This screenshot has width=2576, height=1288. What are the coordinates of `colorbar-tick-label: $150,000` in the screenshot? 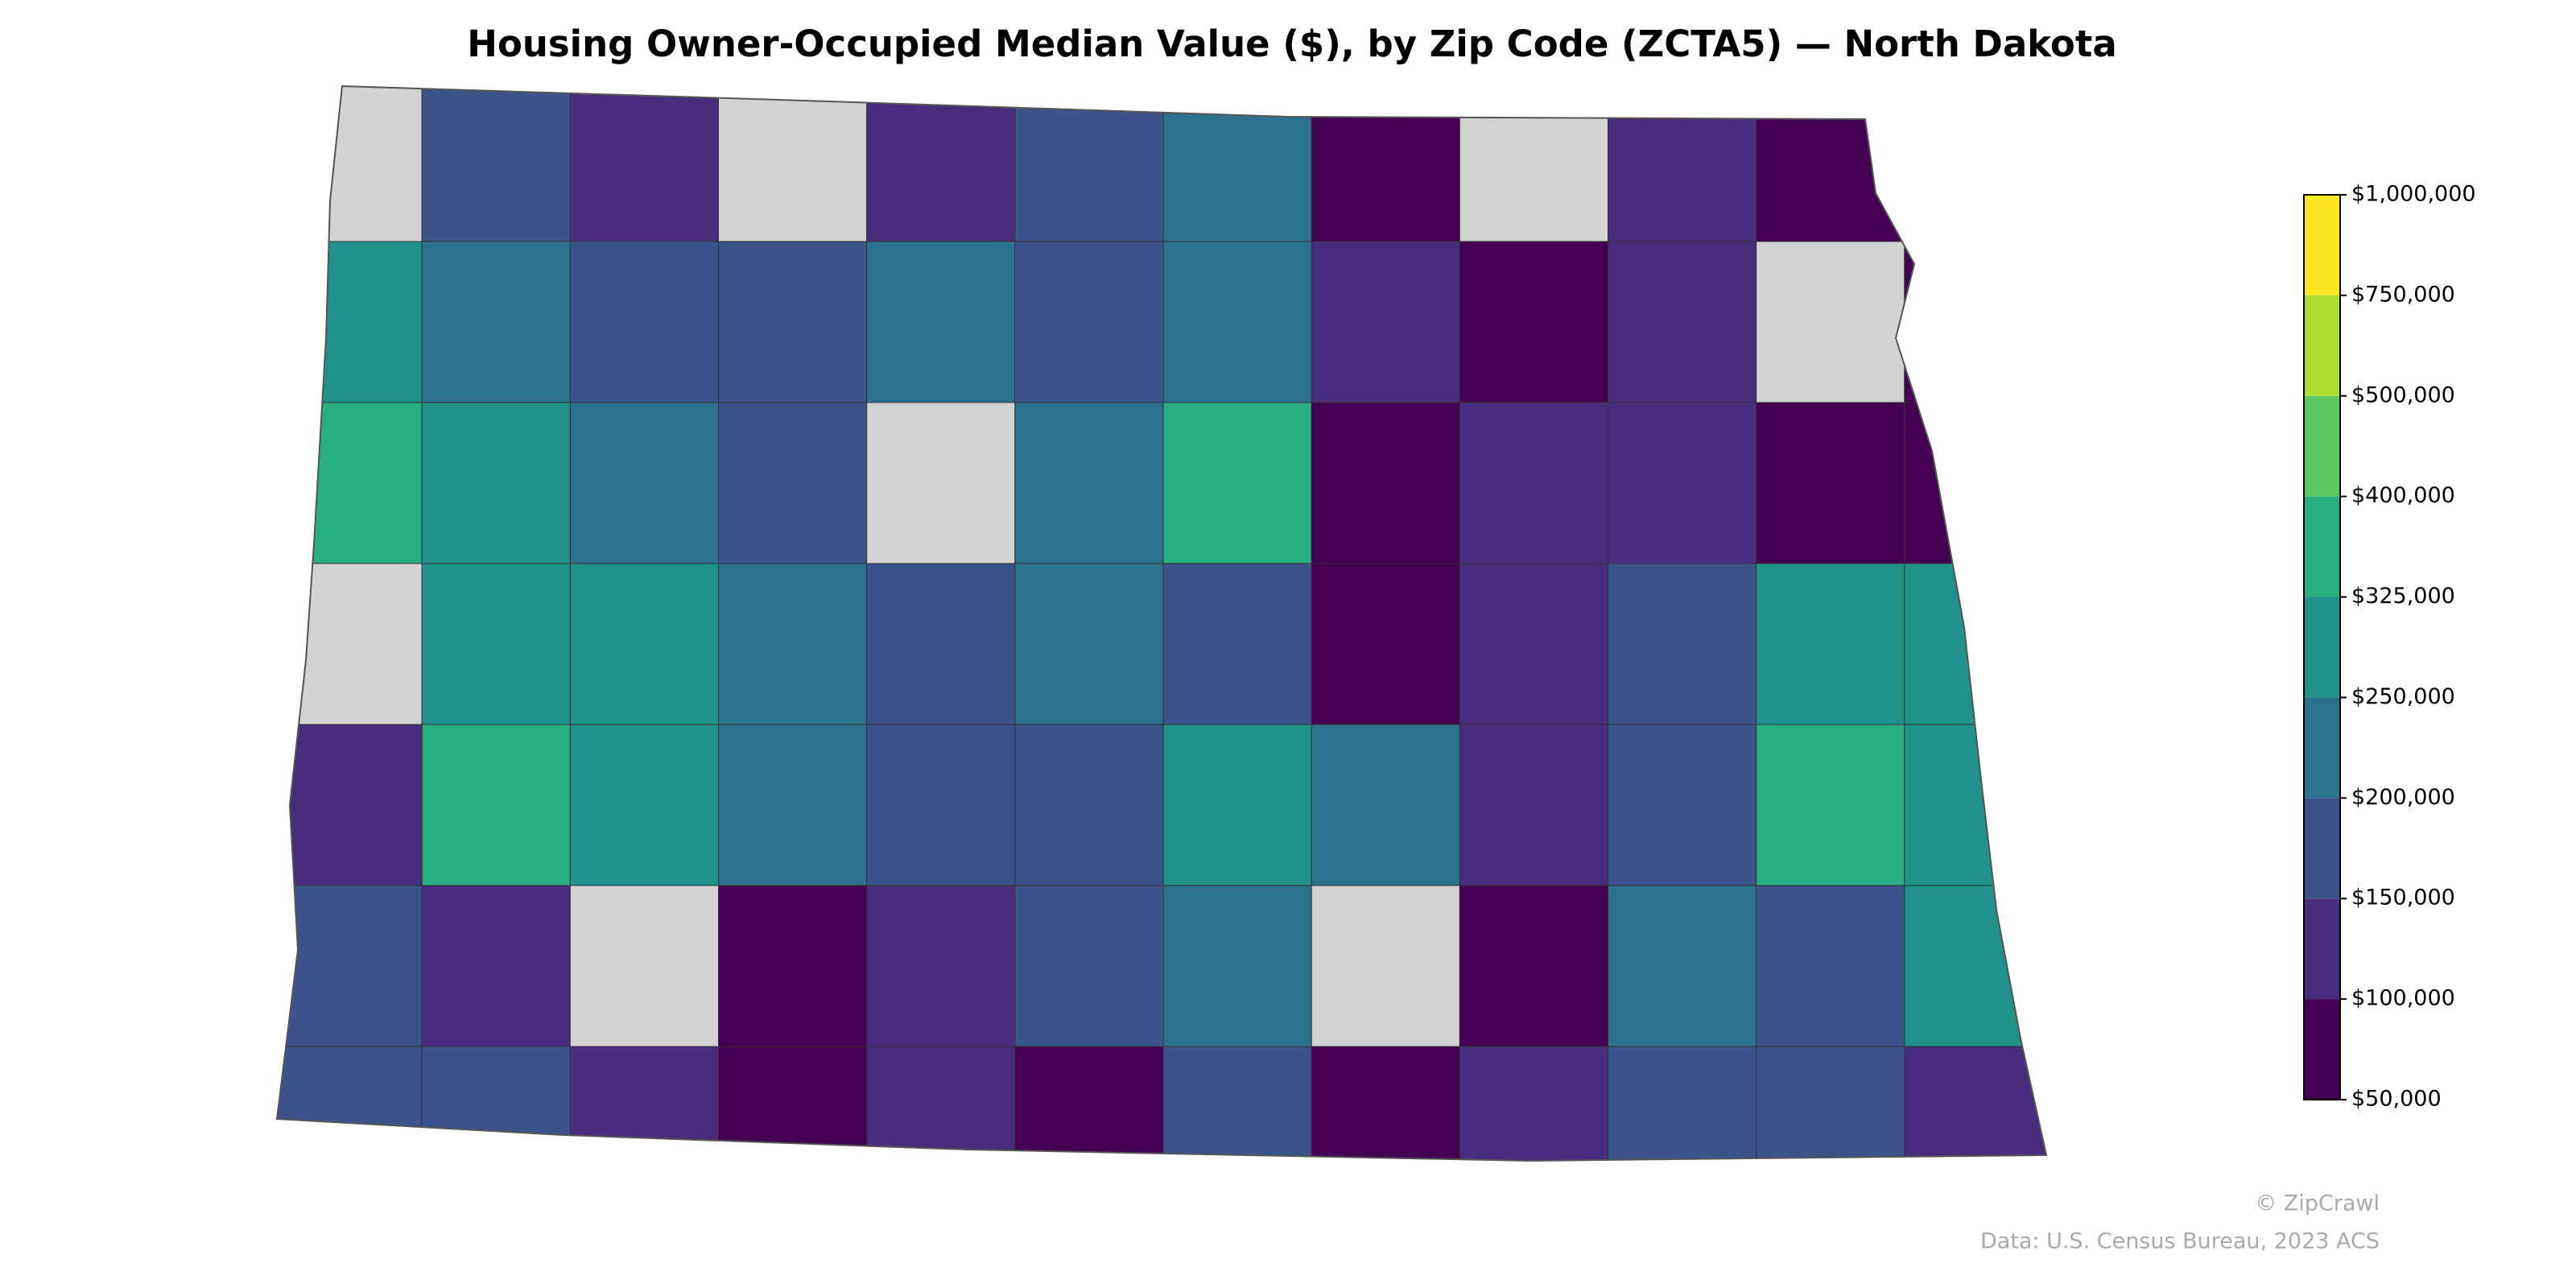 It's located at (2403, 898).